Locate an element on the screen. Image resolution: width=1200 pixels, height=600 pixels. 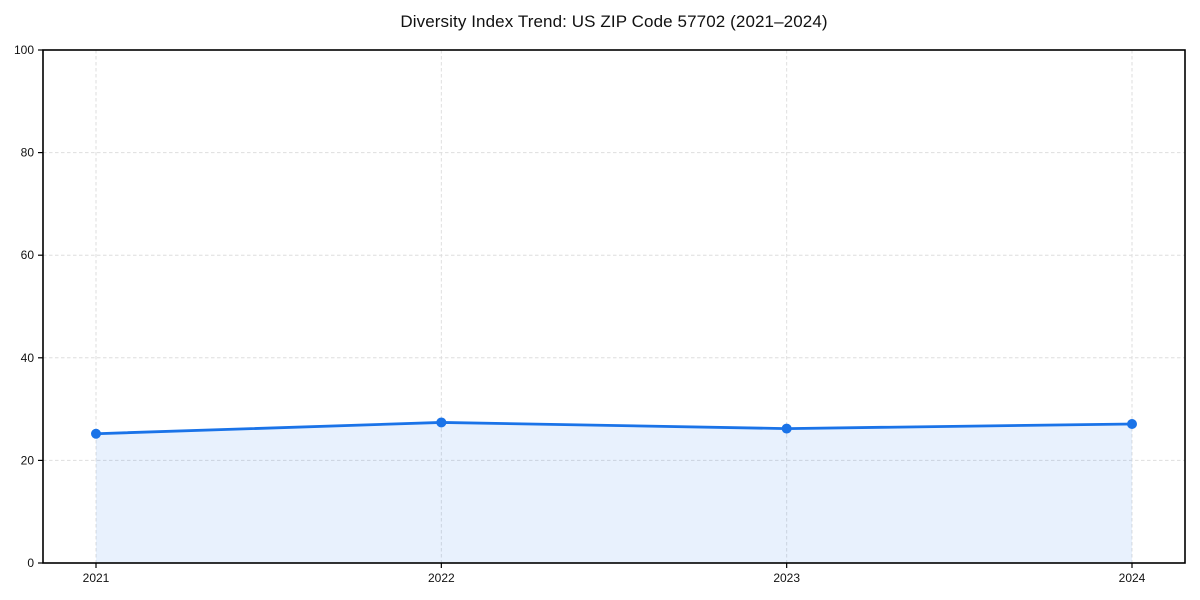
x-axis-tick-label: 2022 is located at coordinates (441, 578).